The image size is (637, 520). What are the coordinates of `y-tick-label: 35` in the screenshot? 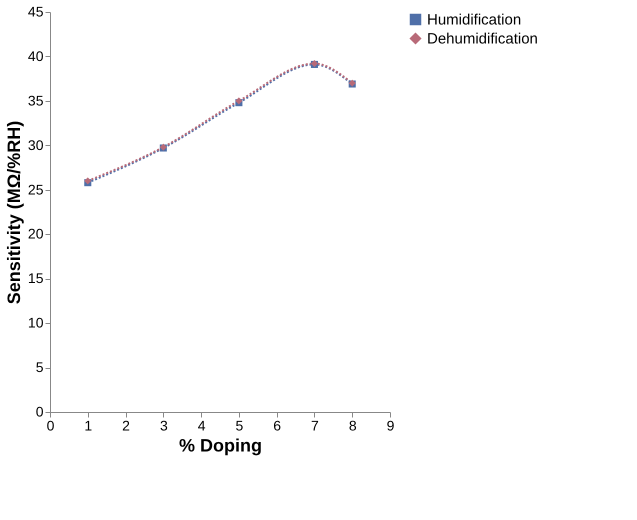 It's located at (36, 100).